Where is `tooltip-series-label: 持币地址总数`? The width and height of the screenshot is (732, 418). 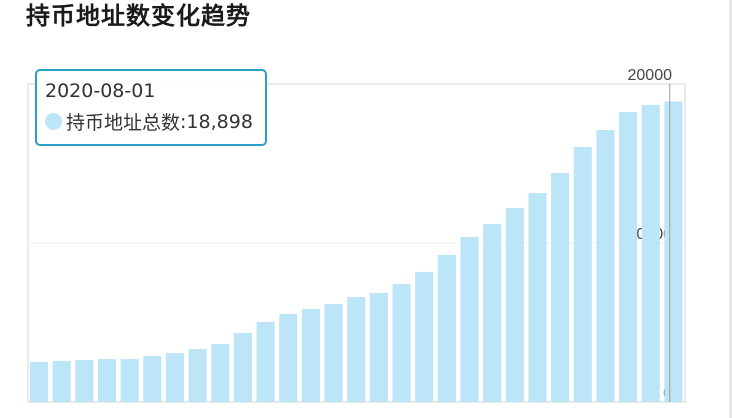 tooltip-series-label: 持币地址总数 is located at coordinates (123, 123).